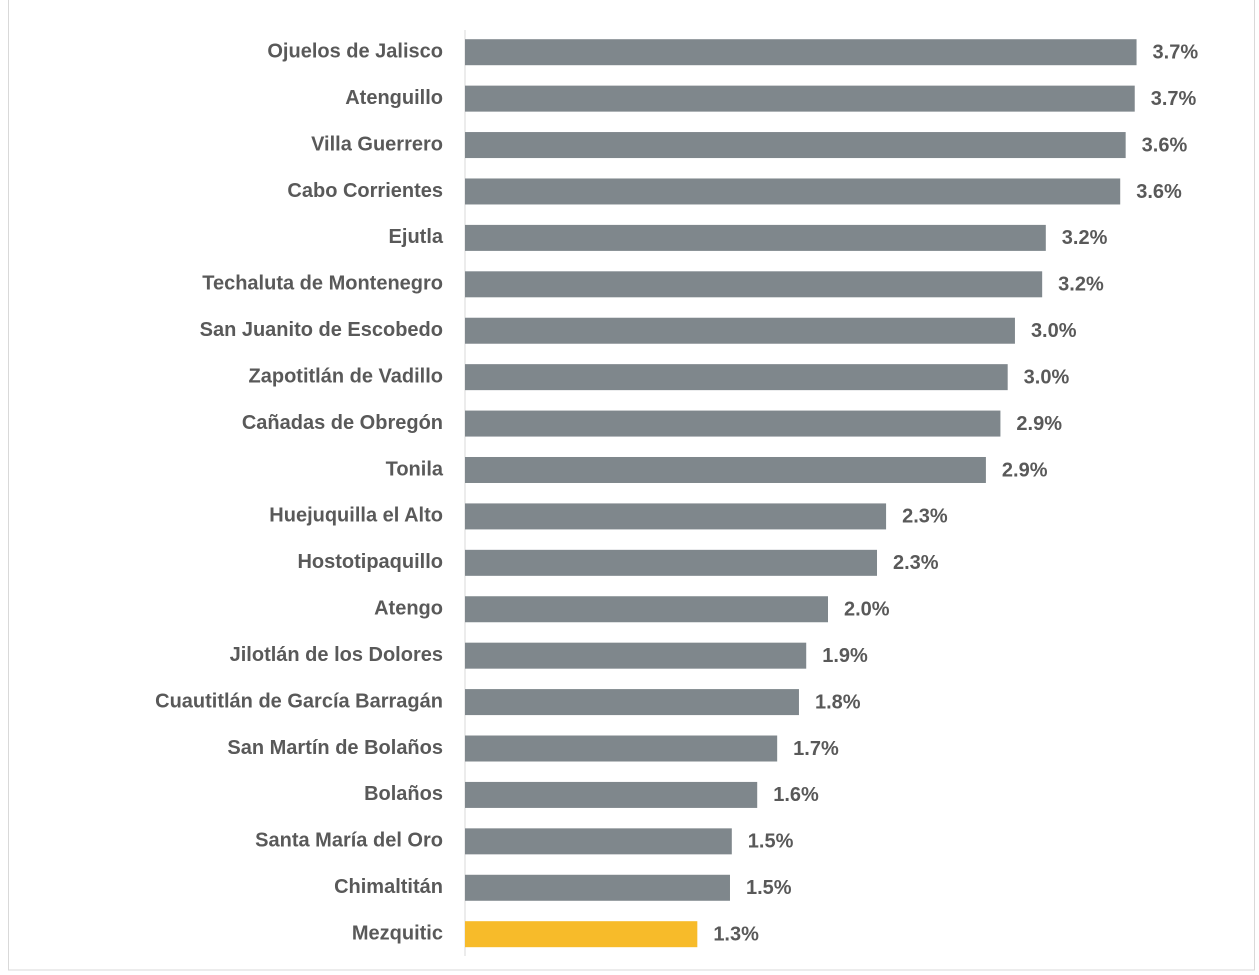  What do you see at coordinates (342, 423) in the screenshot?
I see `category-label: Cañadas de Obregón` at bounding box center [342, 423].